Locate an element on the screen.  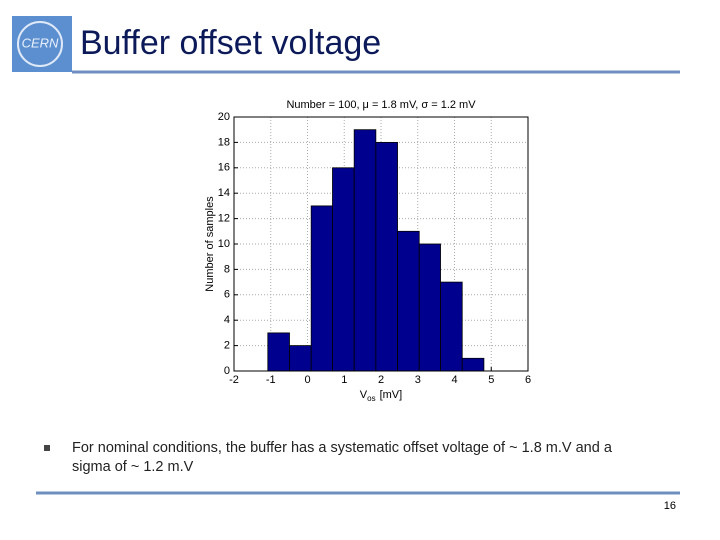
y-tick-label: 18 is located at coordinates (224, 142).